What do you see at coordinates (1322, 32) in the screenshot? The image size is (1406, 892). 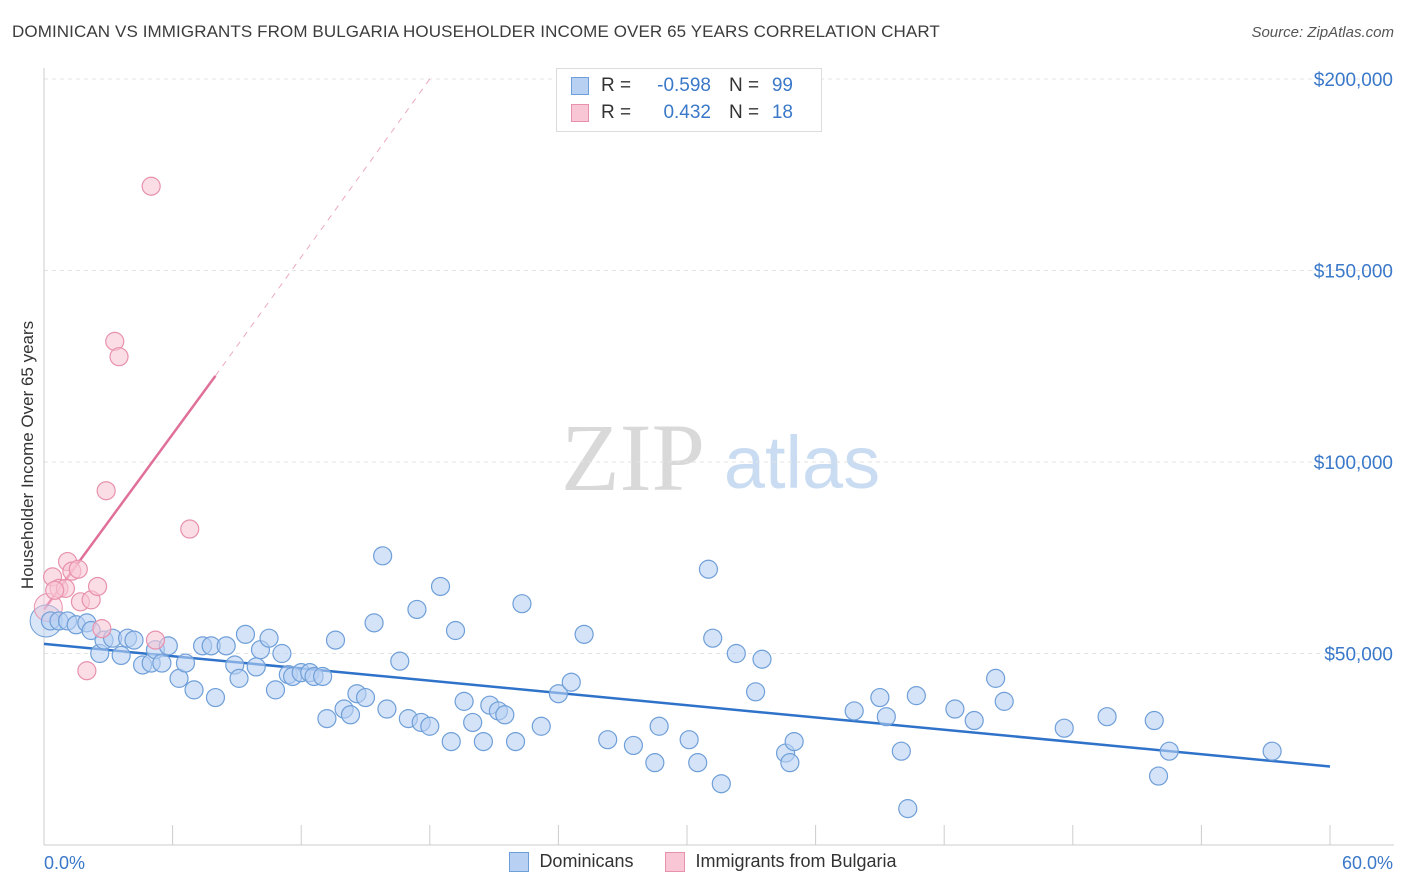 I see `source-label: Source: ZipAtlas.com` at bounding box center [1322, 32].